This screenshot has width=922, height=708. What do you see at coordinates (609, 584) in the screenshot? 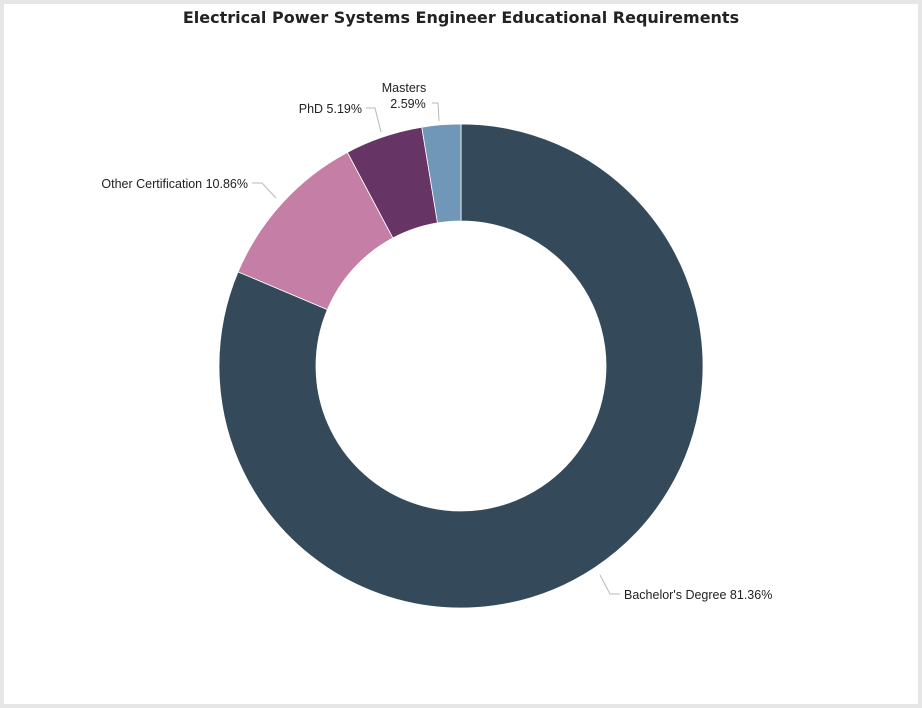
I see `leader-line-bachelor-s-degree` at bounding box center [609, 584].